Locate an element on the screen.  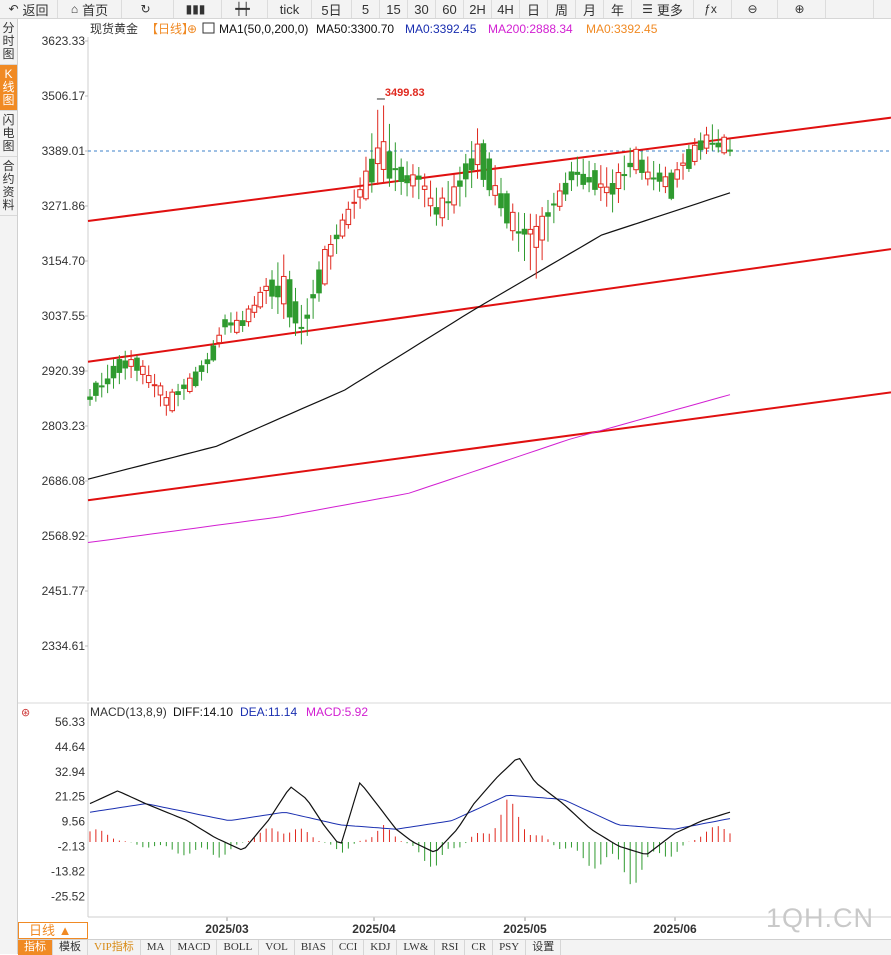
watermark: 1QH.CN is located at coordinates (820, 918).